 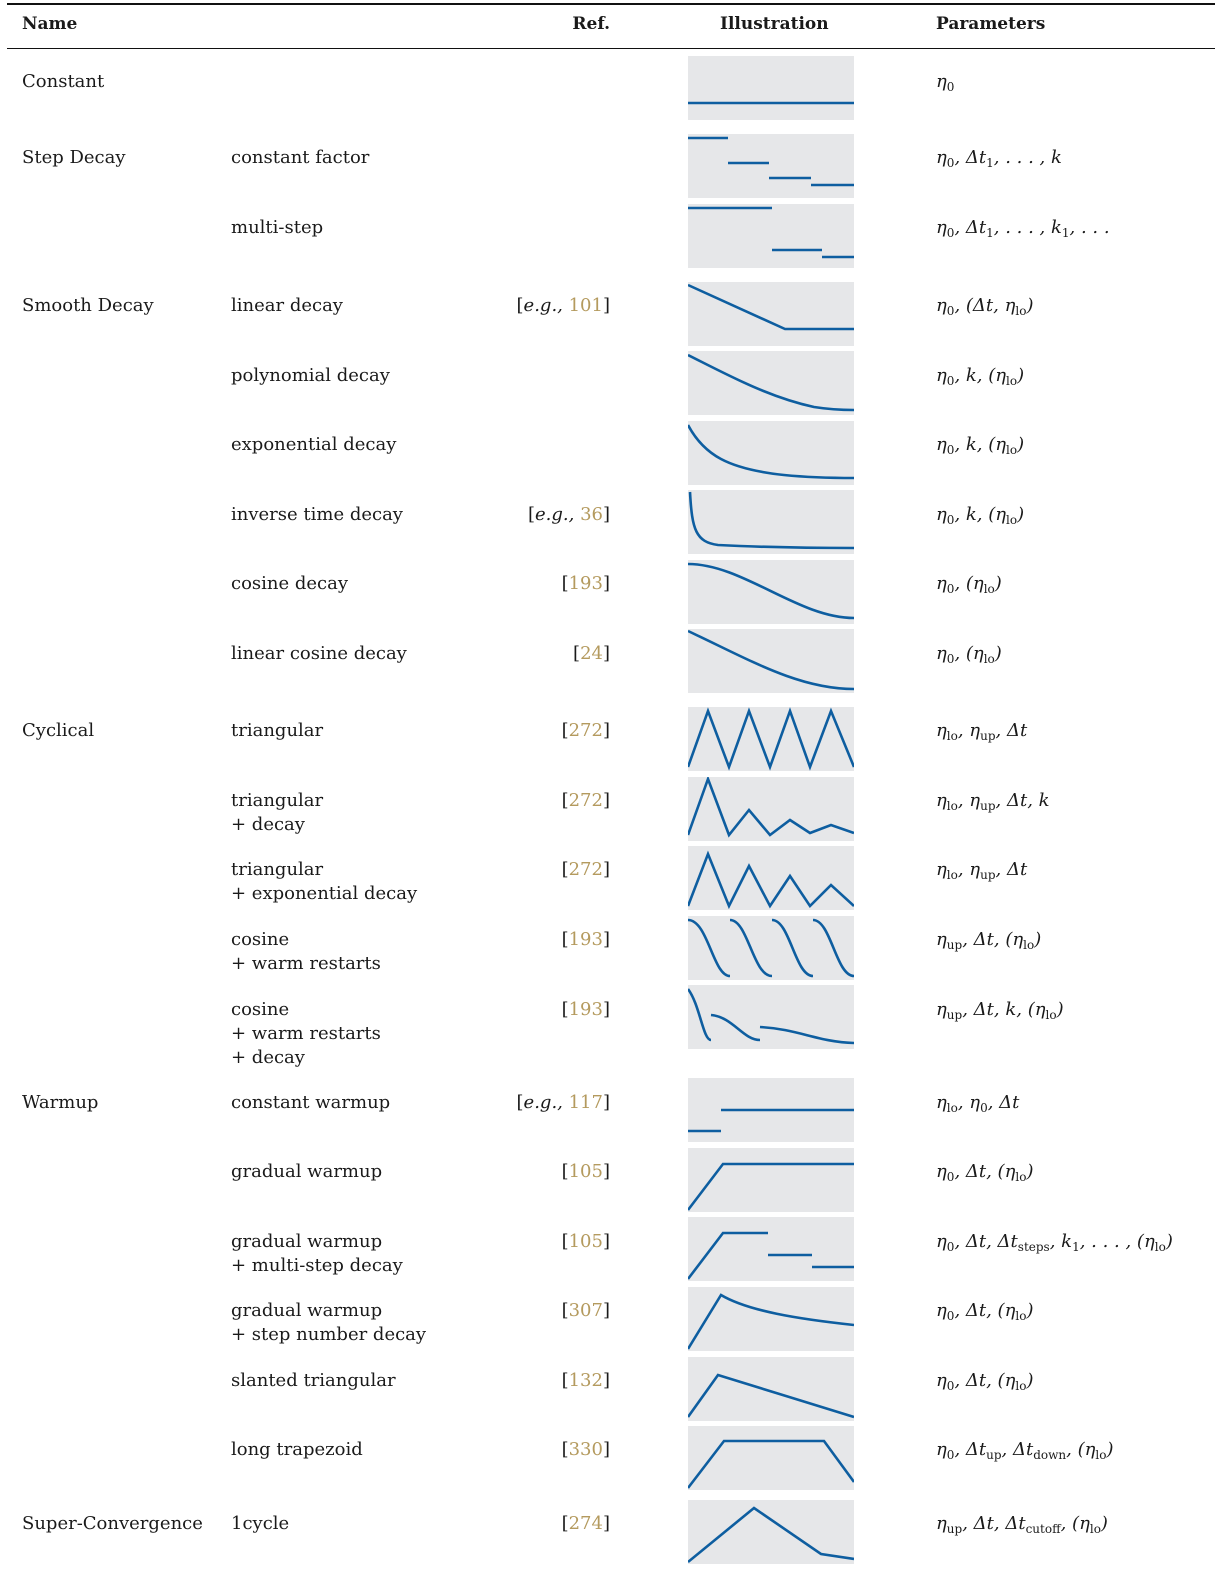 What do you see at coordinates (989, 940) in the screenshot?
I see `schedule-parameters: ηup, Δt, (ηlo)` at bounding box center [989, 940].